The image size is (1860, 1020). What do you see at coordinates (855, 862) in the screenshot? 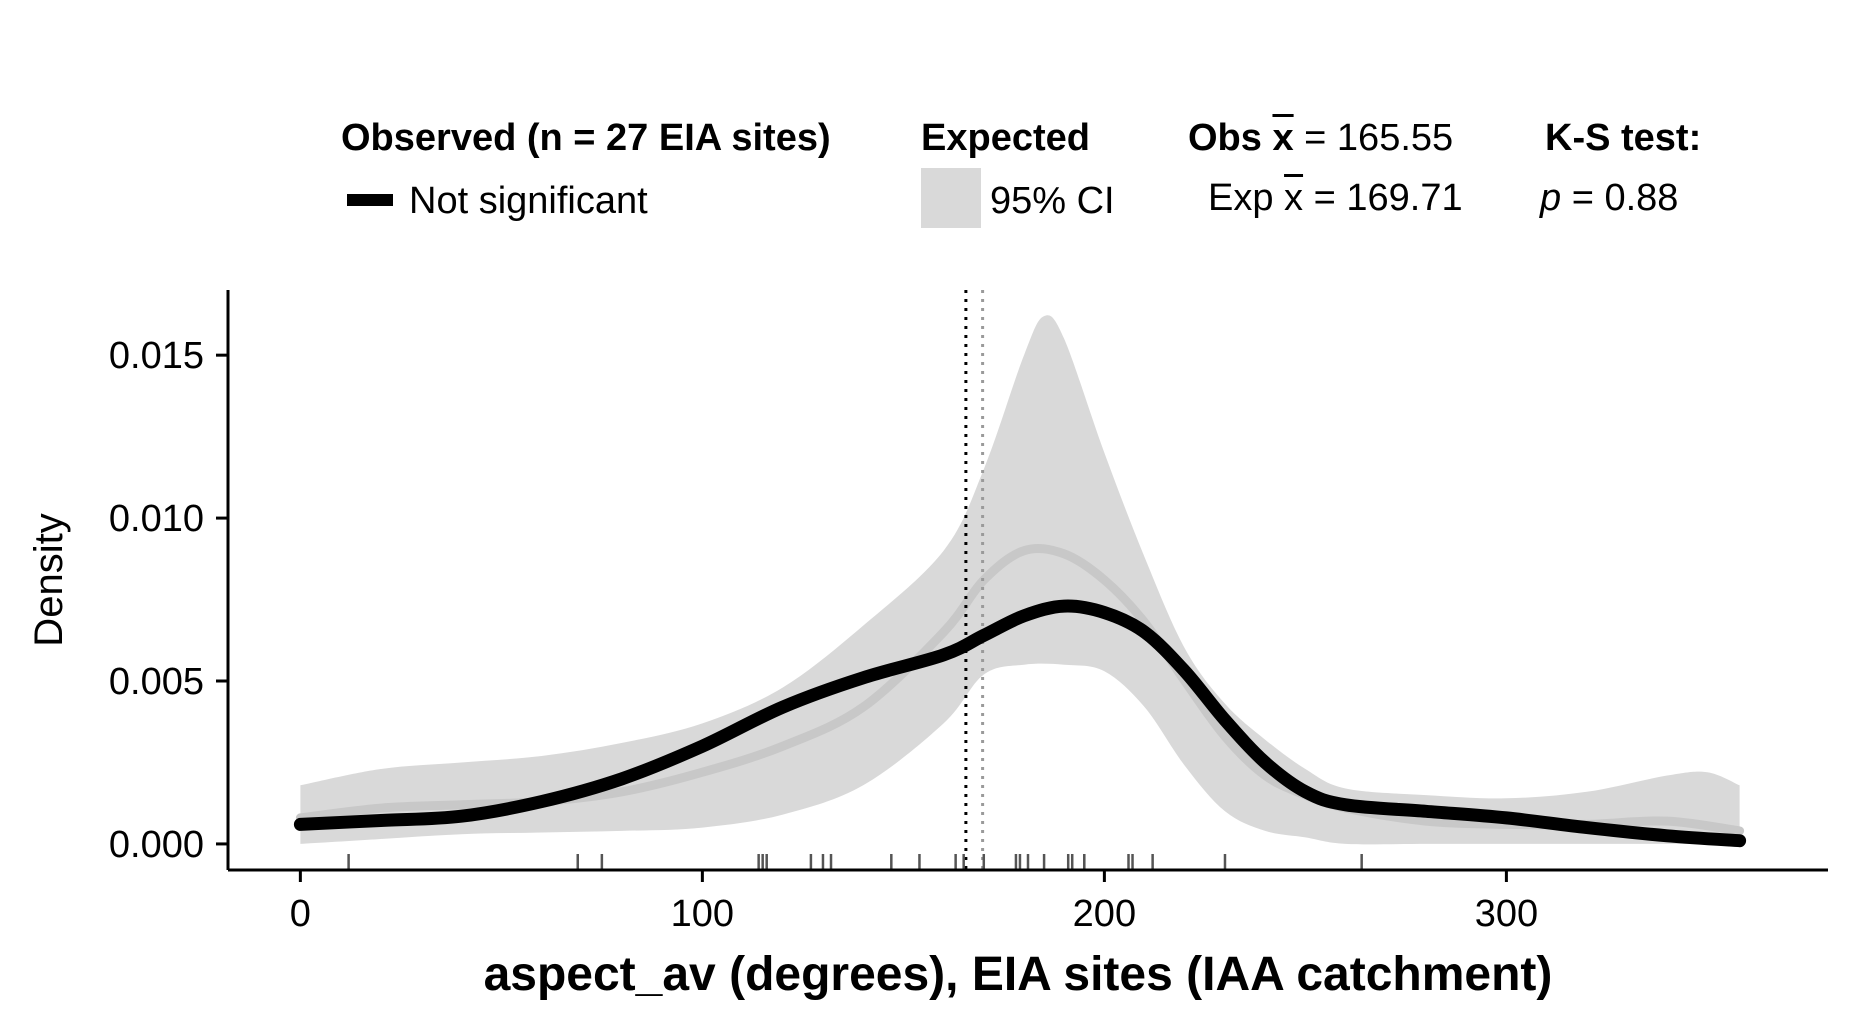
I see `rug-group` at bounding box center [855, 862].